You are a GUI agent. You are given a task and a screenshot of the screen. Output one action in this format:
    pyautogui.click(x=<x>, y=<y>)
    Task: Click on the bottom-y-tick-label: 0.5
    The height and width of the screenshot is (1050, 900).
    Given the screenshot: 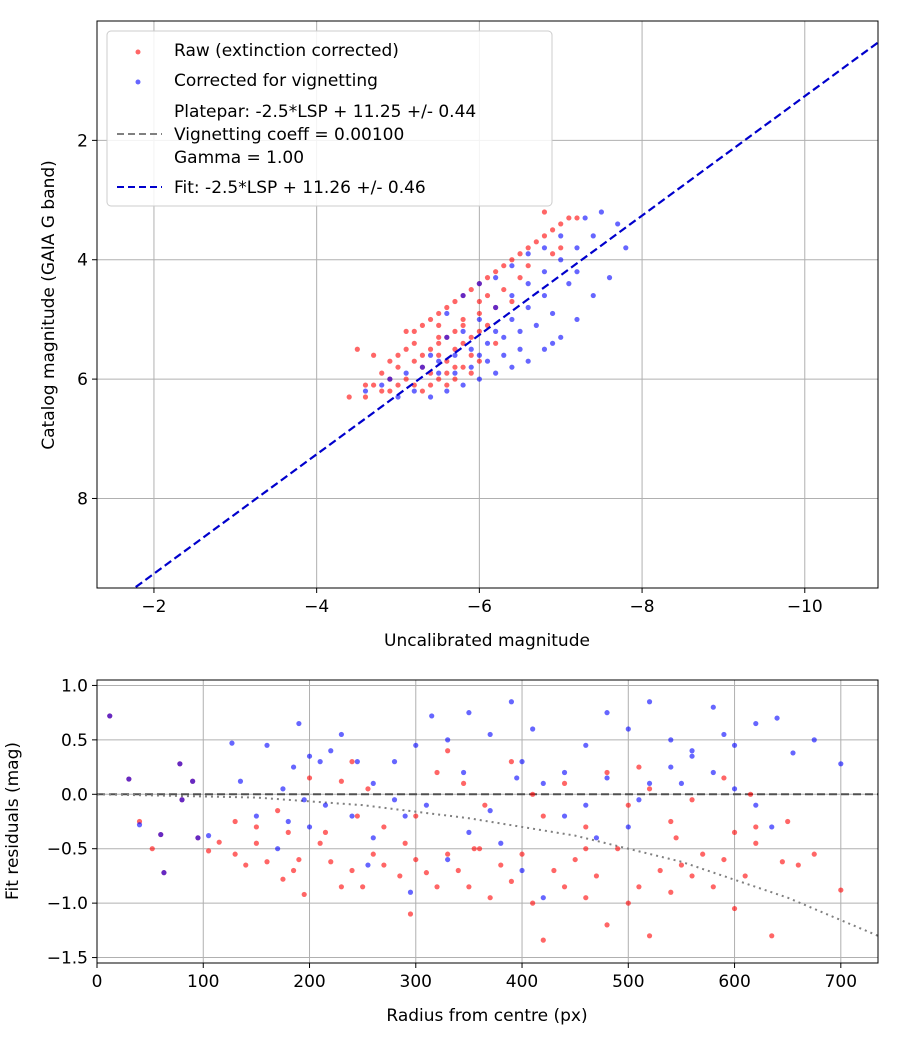 What is the action you would take?
    pyautogui.click(x=74, y=741)
    